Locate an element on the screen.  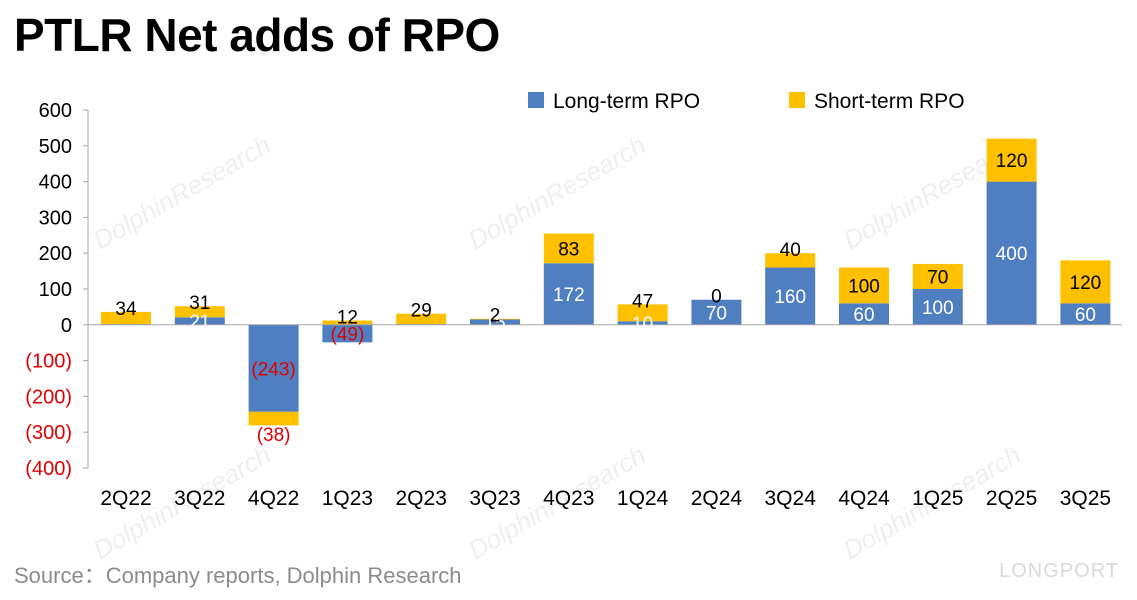
data-label-long-term: 10 is located at coordinates (642, 324).